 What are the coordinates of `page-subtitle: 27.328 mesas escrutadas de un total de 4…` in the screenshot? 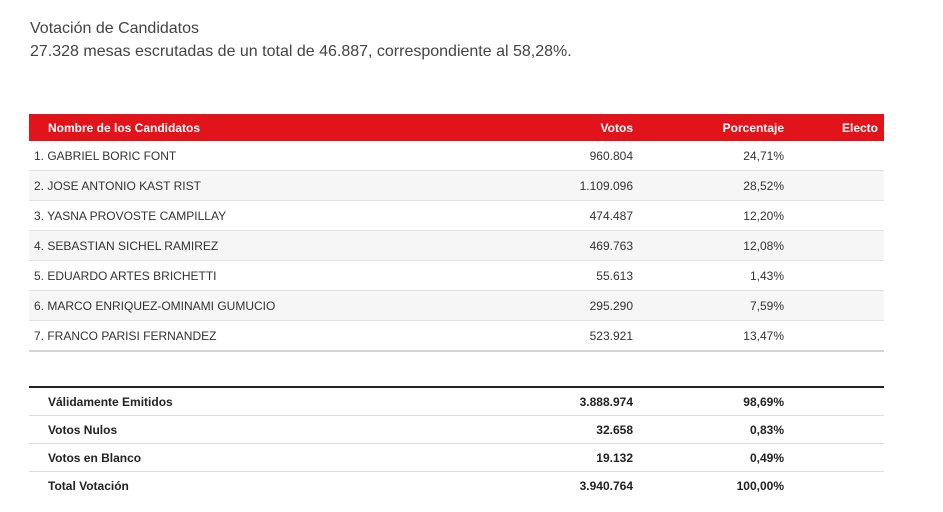 It's located at (301, 51).